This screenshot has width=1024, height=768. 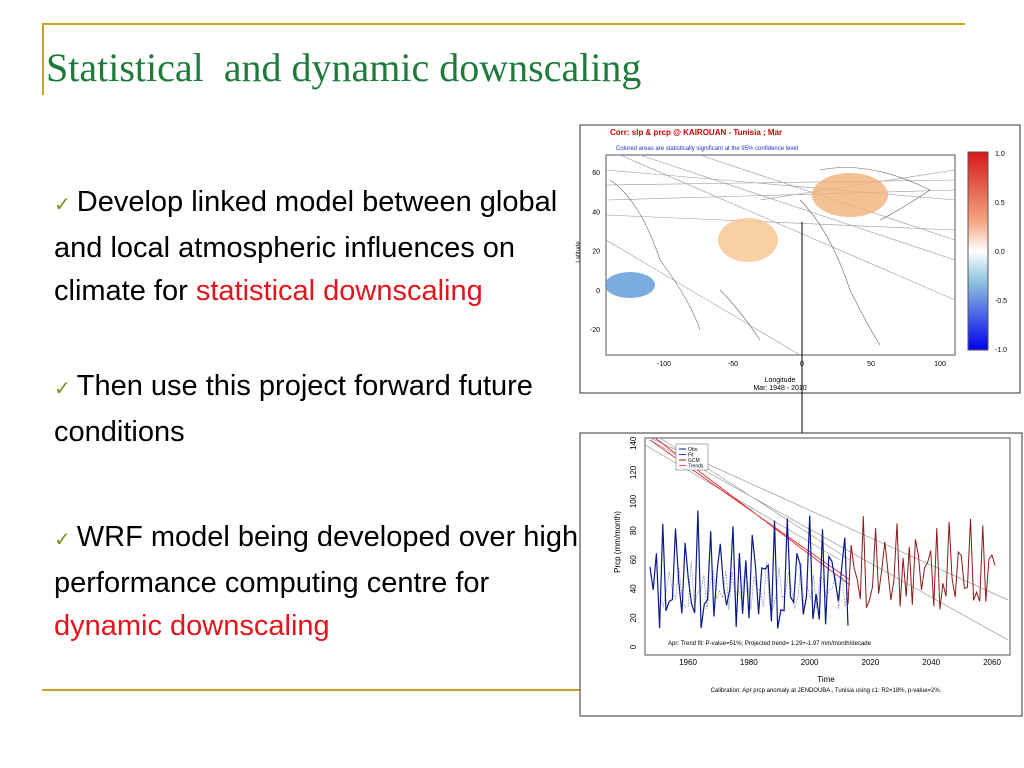 I want to click on obs-line, so click(x=749, y=569).